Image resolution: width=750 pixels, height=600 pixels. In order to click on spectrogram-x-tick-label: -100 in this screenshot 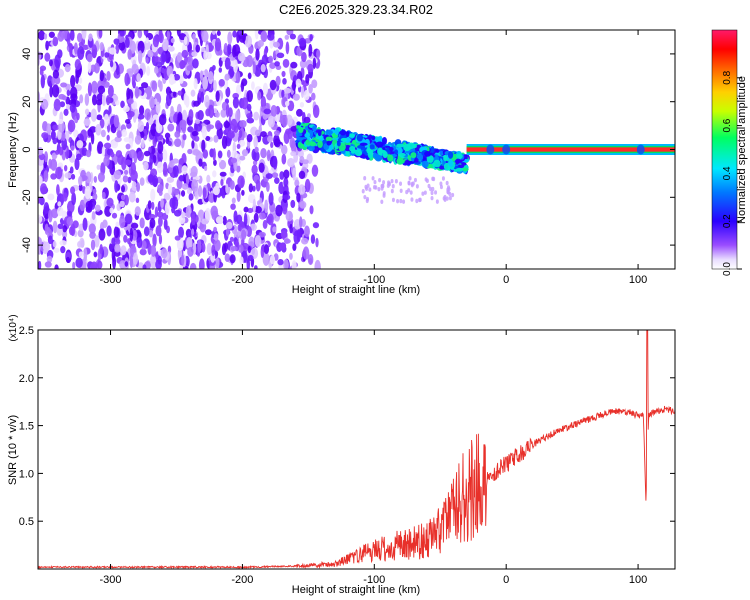, I will do `click(374, 280)`.